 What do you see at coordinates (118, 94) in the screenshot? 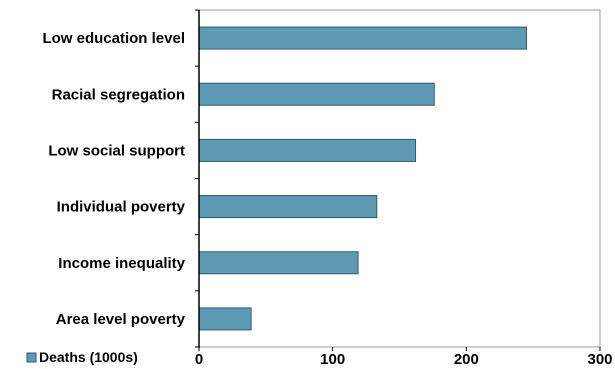
I see `category-label-1: Racial segregation` at bounding box center [118, 94].